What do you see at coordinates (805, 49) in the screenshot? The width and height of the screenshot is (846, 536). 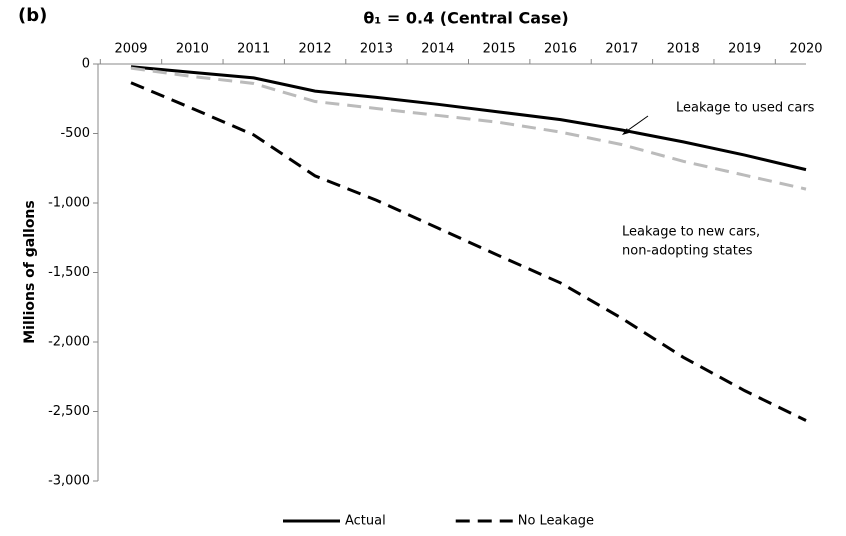 I see `x-tick-label: 2020` at bounding box center [805, 49].